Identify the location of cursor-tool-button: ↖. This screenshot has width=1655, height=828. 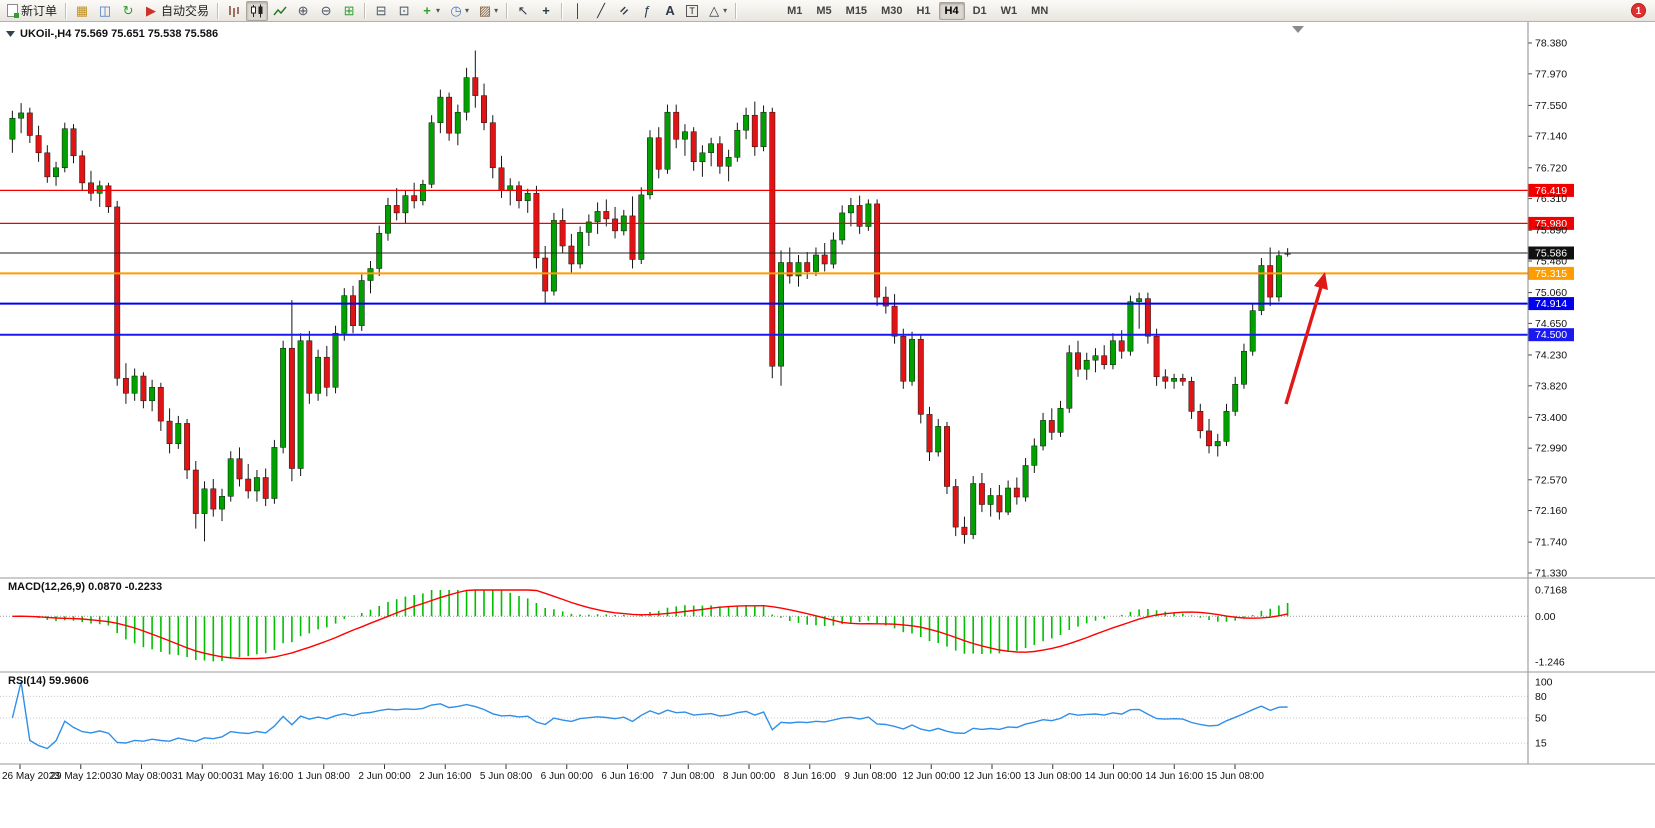
(523, 11).